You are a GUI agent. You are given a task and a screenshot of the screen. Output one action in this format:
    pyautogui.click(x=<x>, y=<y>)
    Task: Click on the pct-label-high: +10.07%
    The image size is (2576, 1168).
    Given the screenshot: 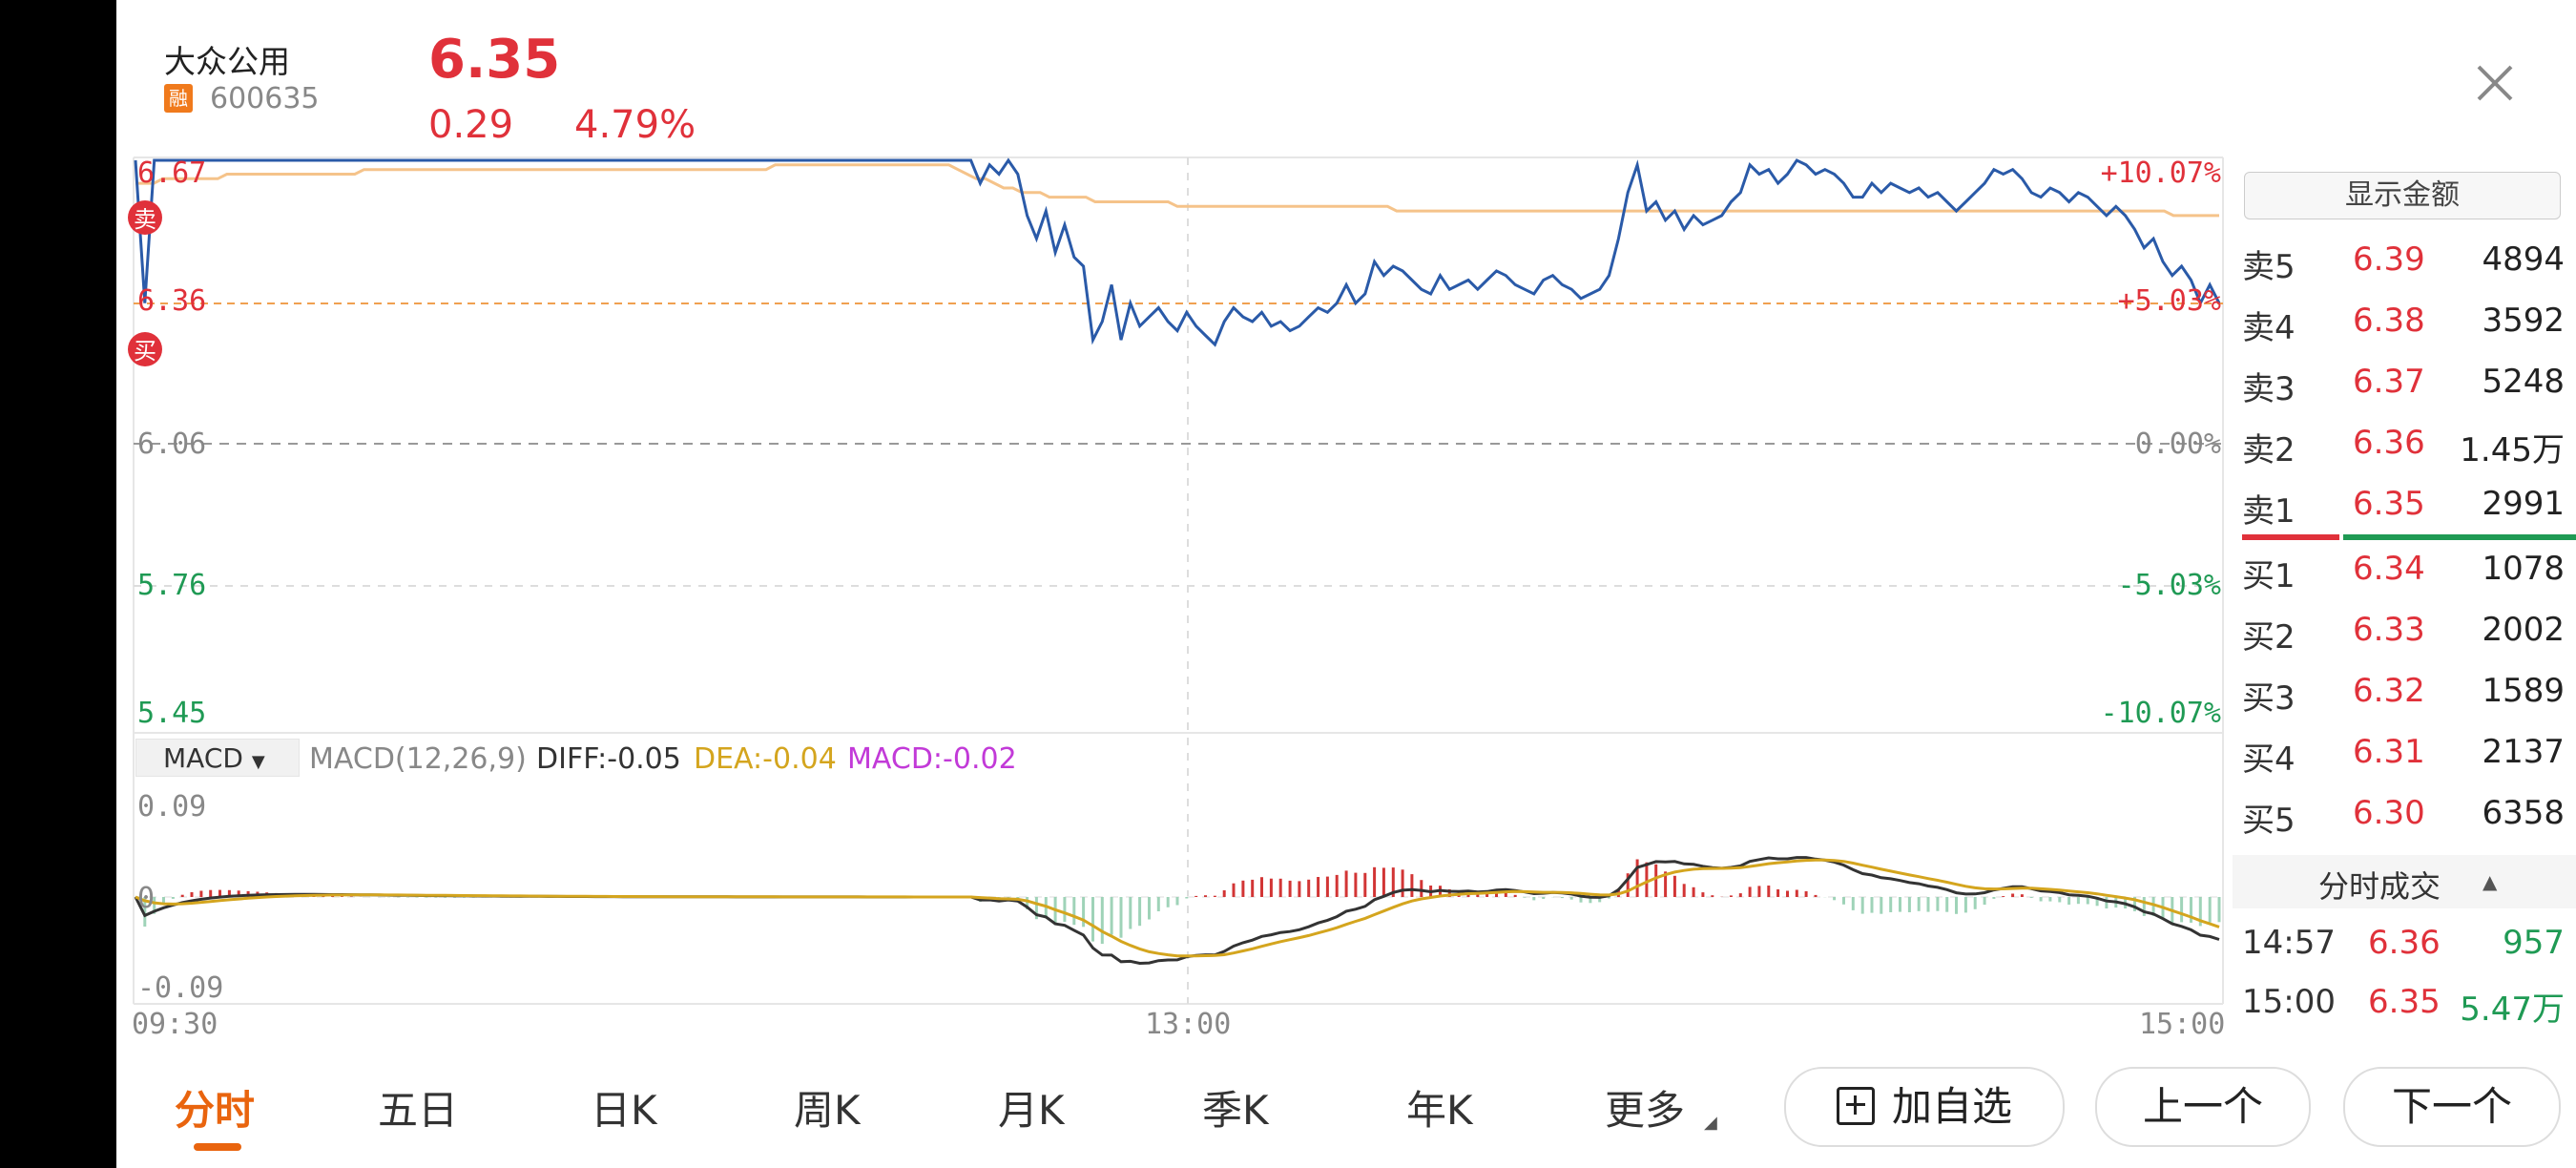 What is the action you would take?
    pyautogui.click(x=2160, y=173)
    